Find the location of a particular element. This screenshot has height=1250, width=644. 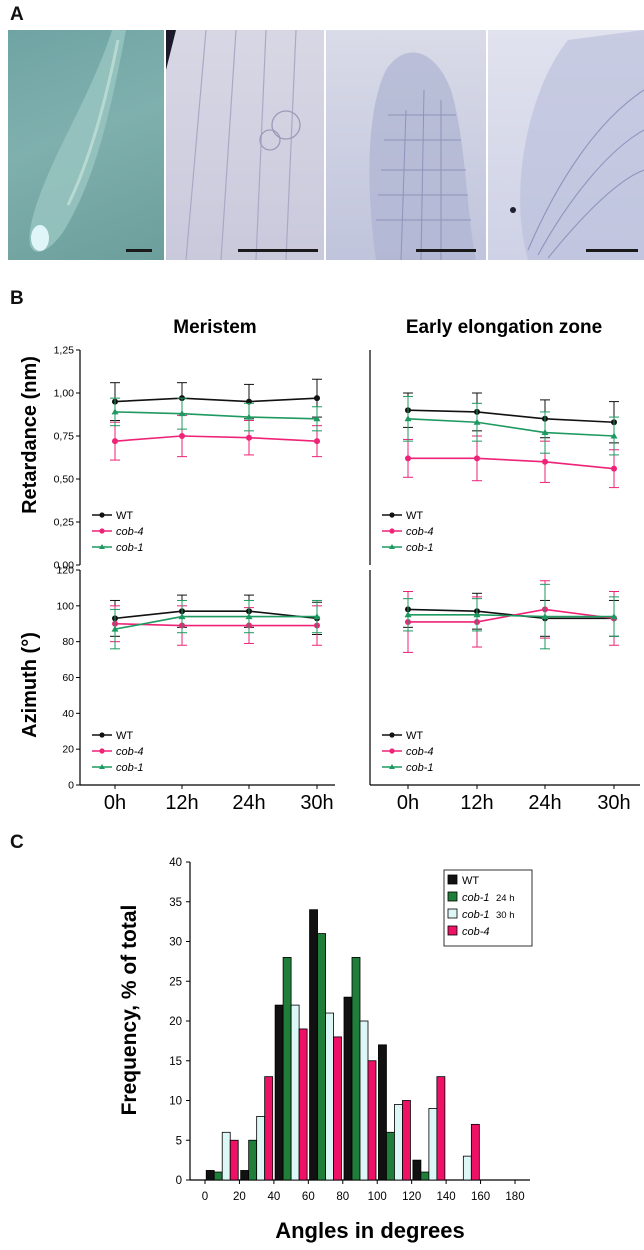

x-tick-label: 12h is located at coordinates (181, 803).